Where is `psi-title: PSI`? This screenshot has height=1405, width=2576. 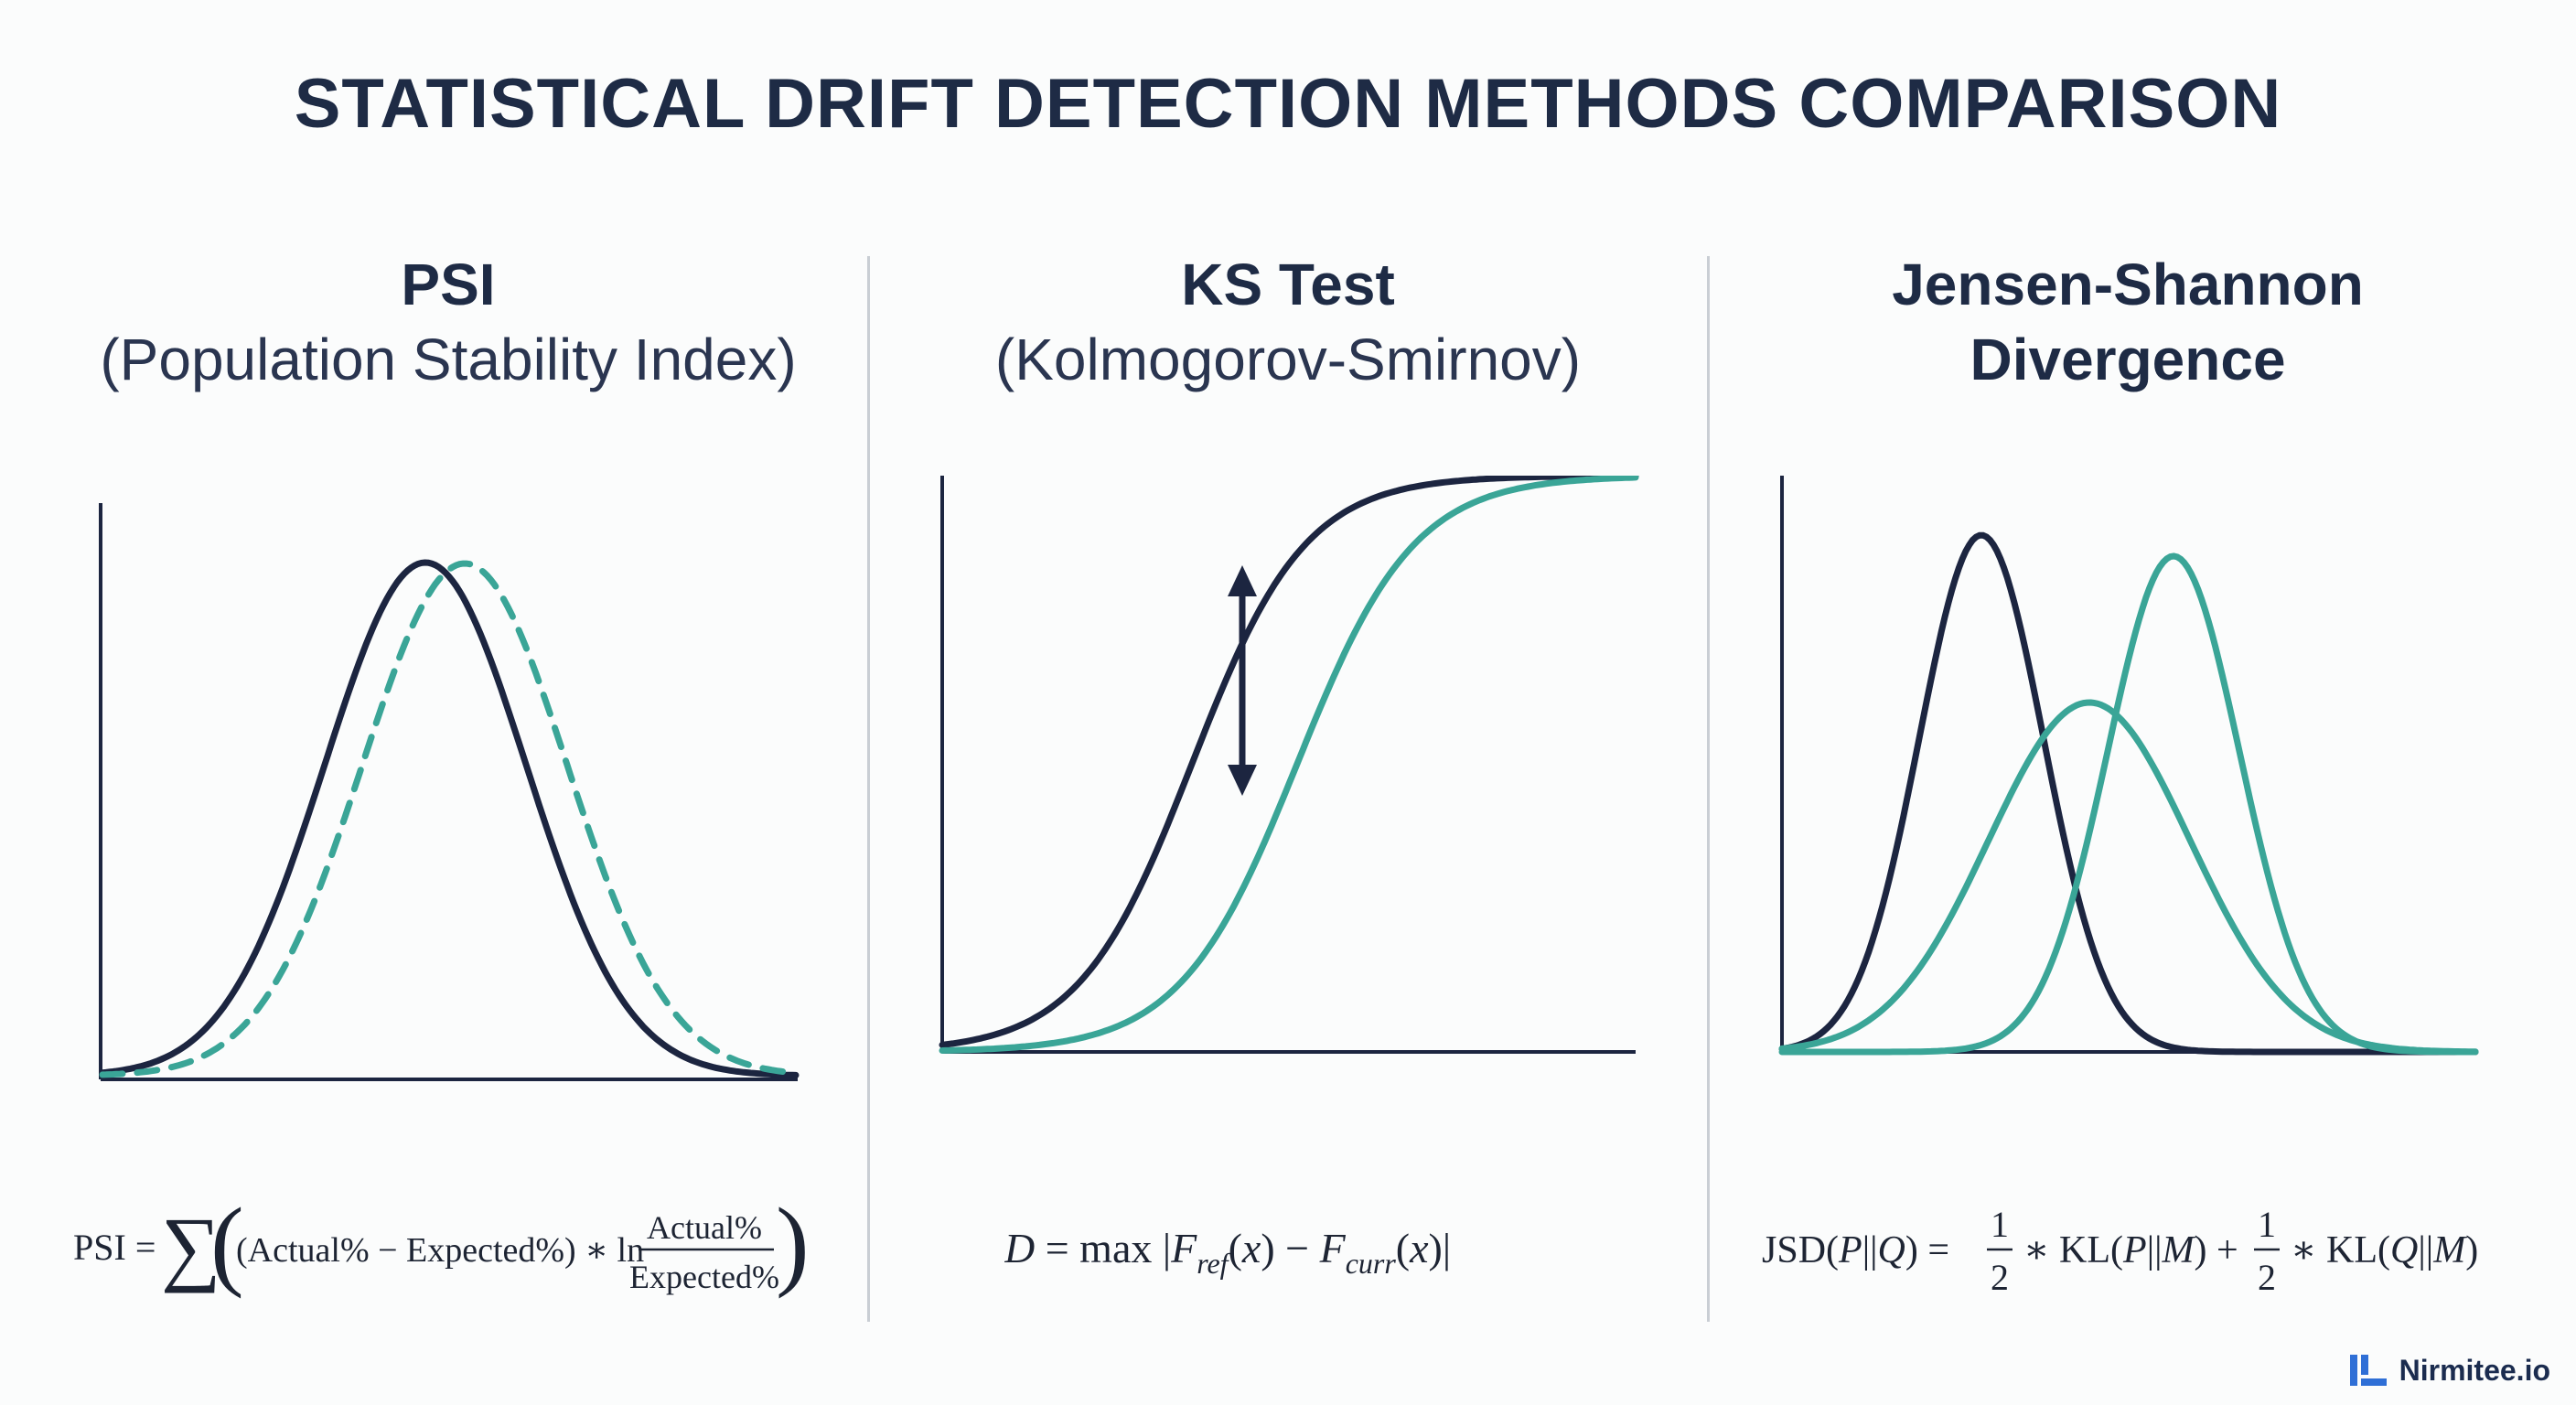 psi-title: PSI is located at coordinates (449, 284).